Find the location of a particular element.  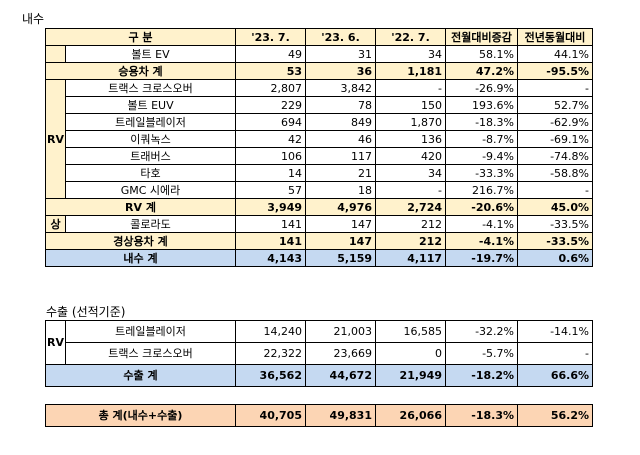

value-cell: 0 is located at coordinates (410, 353).